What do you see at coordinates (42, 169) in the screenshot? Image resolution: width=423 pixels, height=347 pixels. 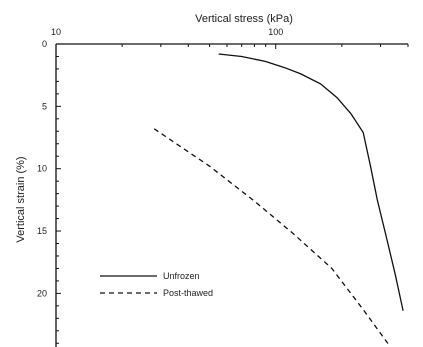 I see `y-tick-label: 10` at bounding box center [42, 169].